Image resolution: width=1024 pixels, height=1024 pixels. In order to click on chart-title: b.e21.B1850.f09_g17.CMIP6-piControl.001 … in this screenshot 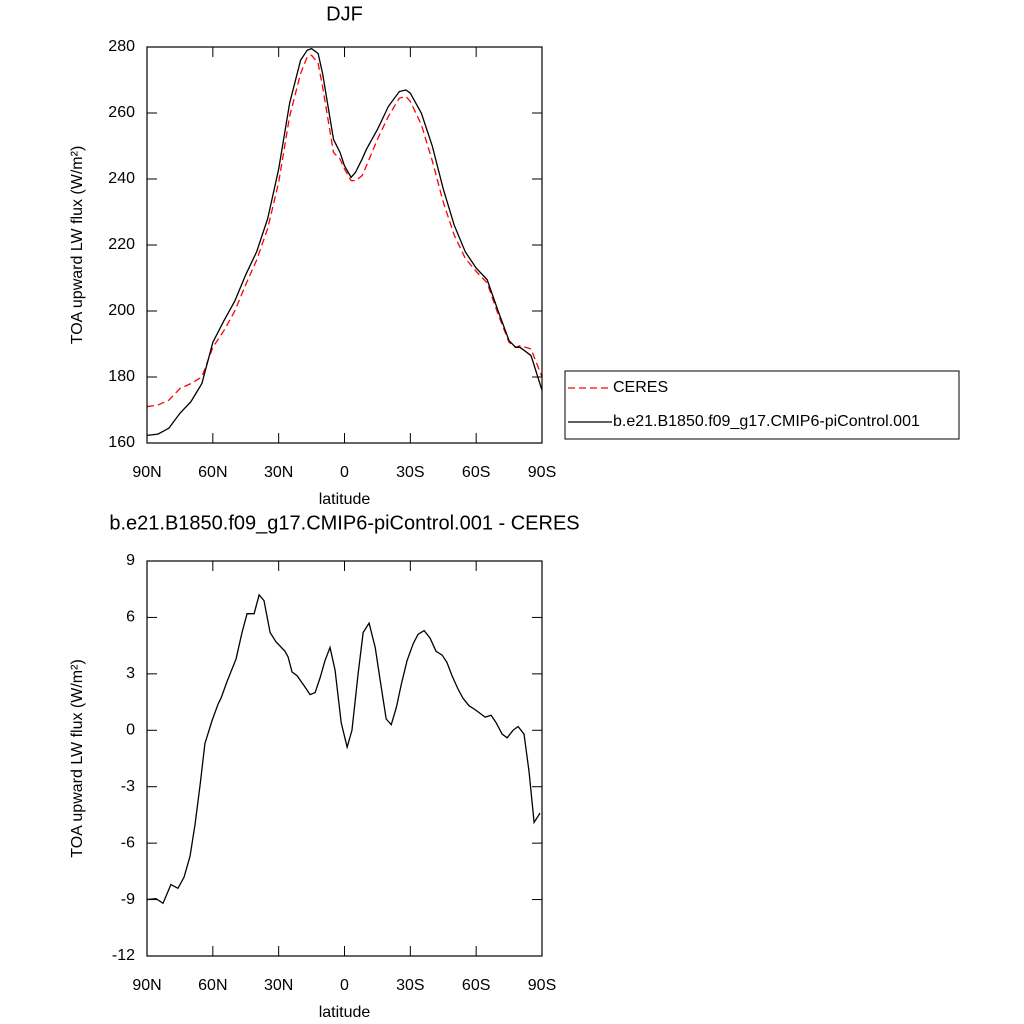, I will do `click(344, 523)`.